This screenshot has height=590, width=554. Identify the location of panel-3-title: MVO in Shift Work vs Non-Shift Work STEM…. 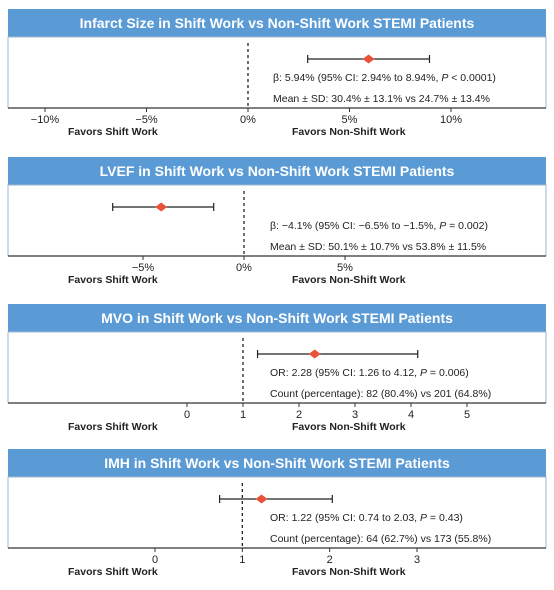
(277, 318).